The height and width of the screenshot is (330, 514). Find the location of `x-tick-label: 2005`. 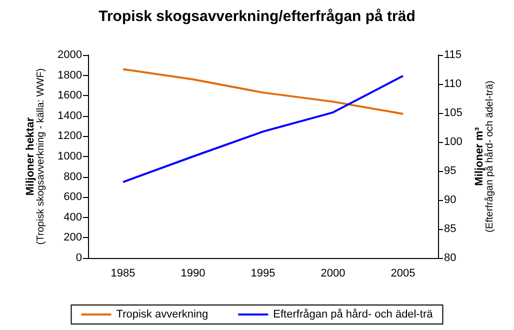

x-tick-label: 2005 is located at coordinates (403, 274).